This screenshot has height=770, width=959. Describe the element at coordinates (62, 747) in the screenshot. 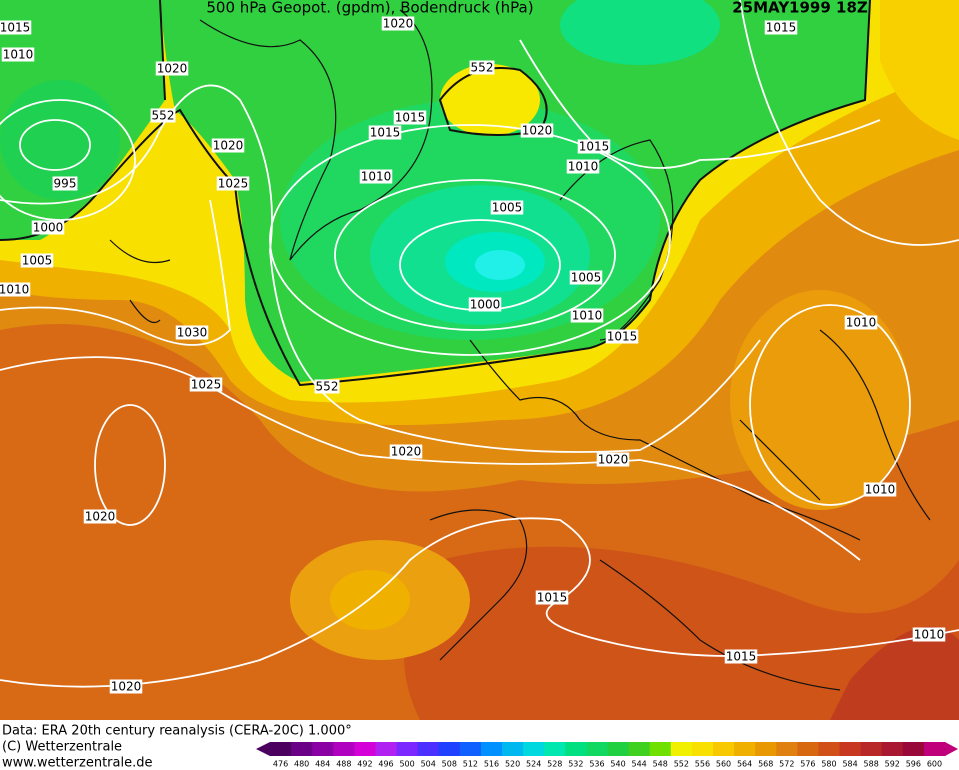

I see `footer-copyright: (C) Wetterzentrale` at that location.